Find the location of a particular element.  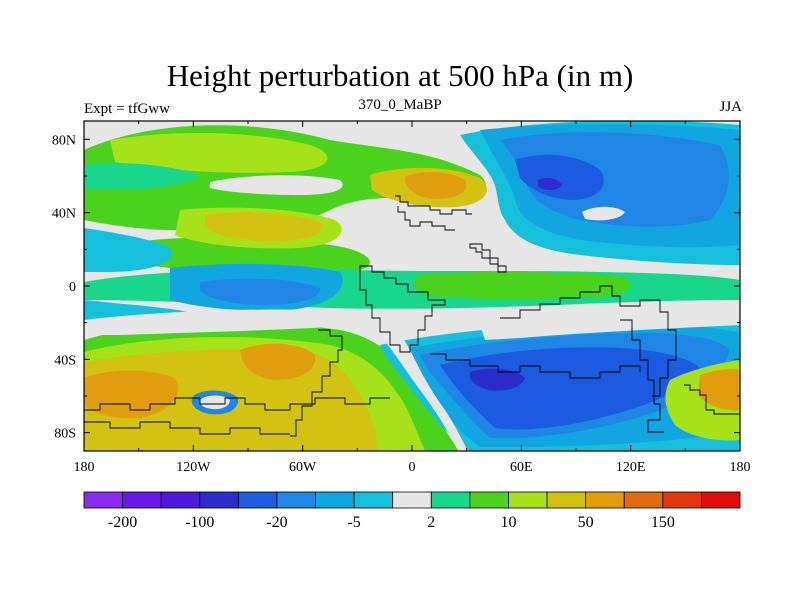

region-sh-blue-core is located at coordinates (570, 388).